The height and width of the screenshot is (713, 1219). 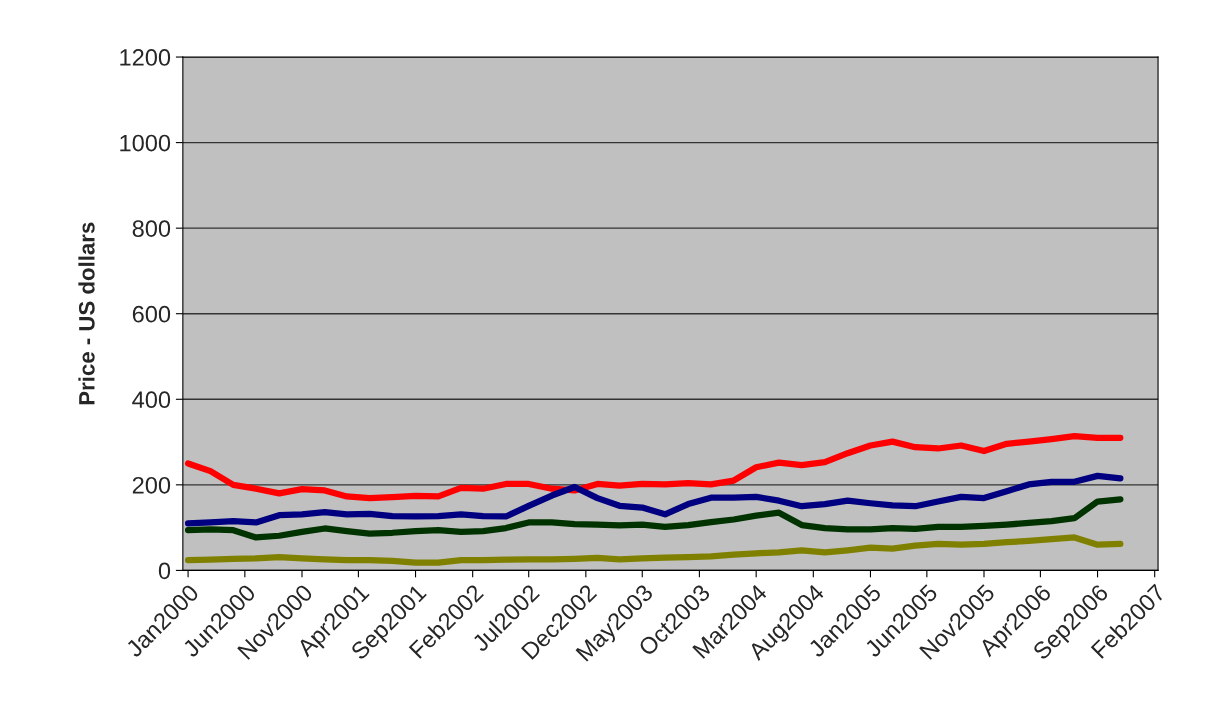 What do you see at coordinates (151, 314) in the screenshot?
I see `y-tick-label: 600` at bounding box center [151, 314].